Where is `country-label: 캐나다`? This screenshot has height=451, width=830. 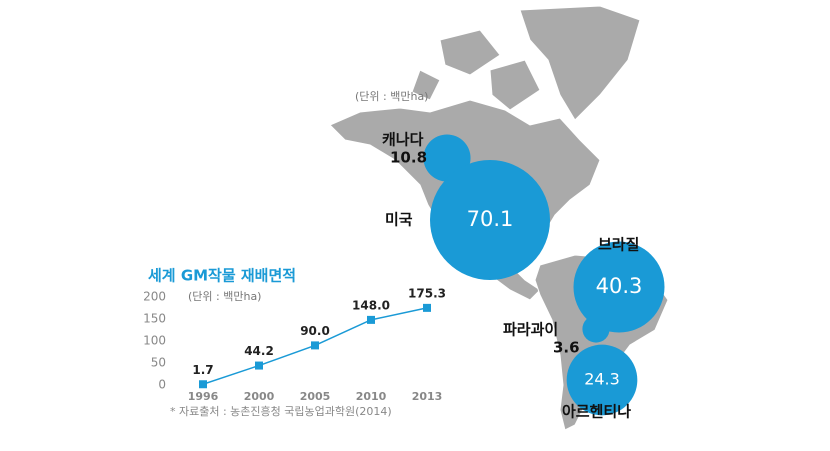 country-label: 캐나다 is located at coordinates (403, 140).